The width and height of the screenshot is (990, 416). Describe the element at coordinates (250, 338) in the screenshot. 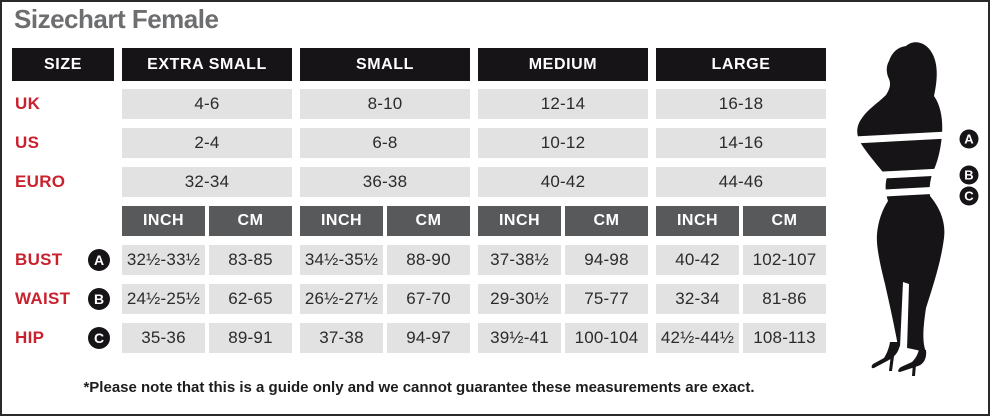

I see `hip-xs-cm: 89-91` at that location.